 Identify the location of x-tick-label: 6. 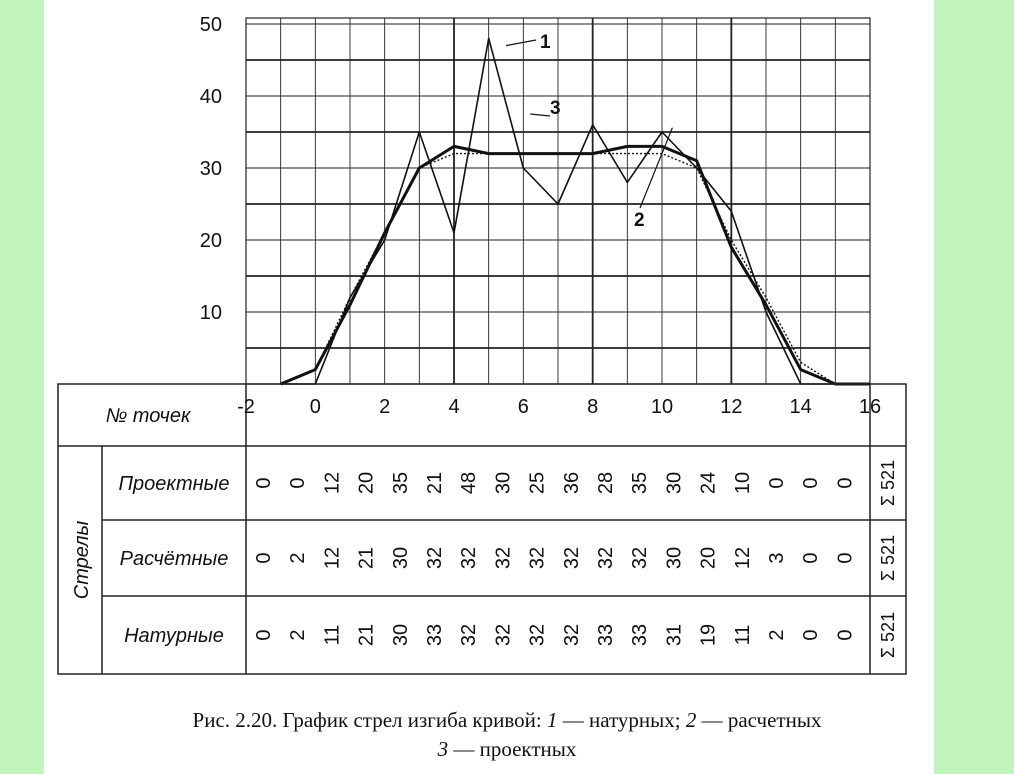
(523, 407).